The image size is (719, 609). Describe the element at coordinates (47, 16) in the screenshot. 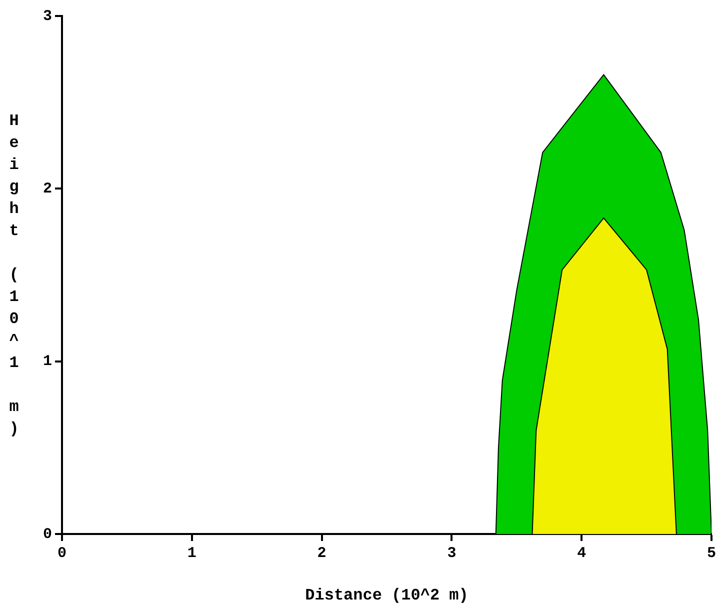

I see `y-tick-label: 3` at that location.